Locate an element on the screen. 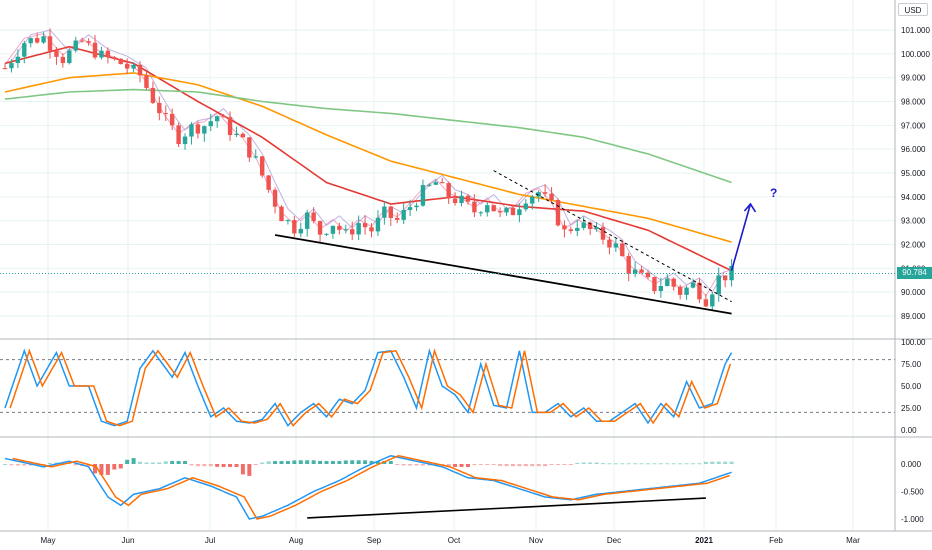  macd-signal-line is located at coordinates (371, 487).